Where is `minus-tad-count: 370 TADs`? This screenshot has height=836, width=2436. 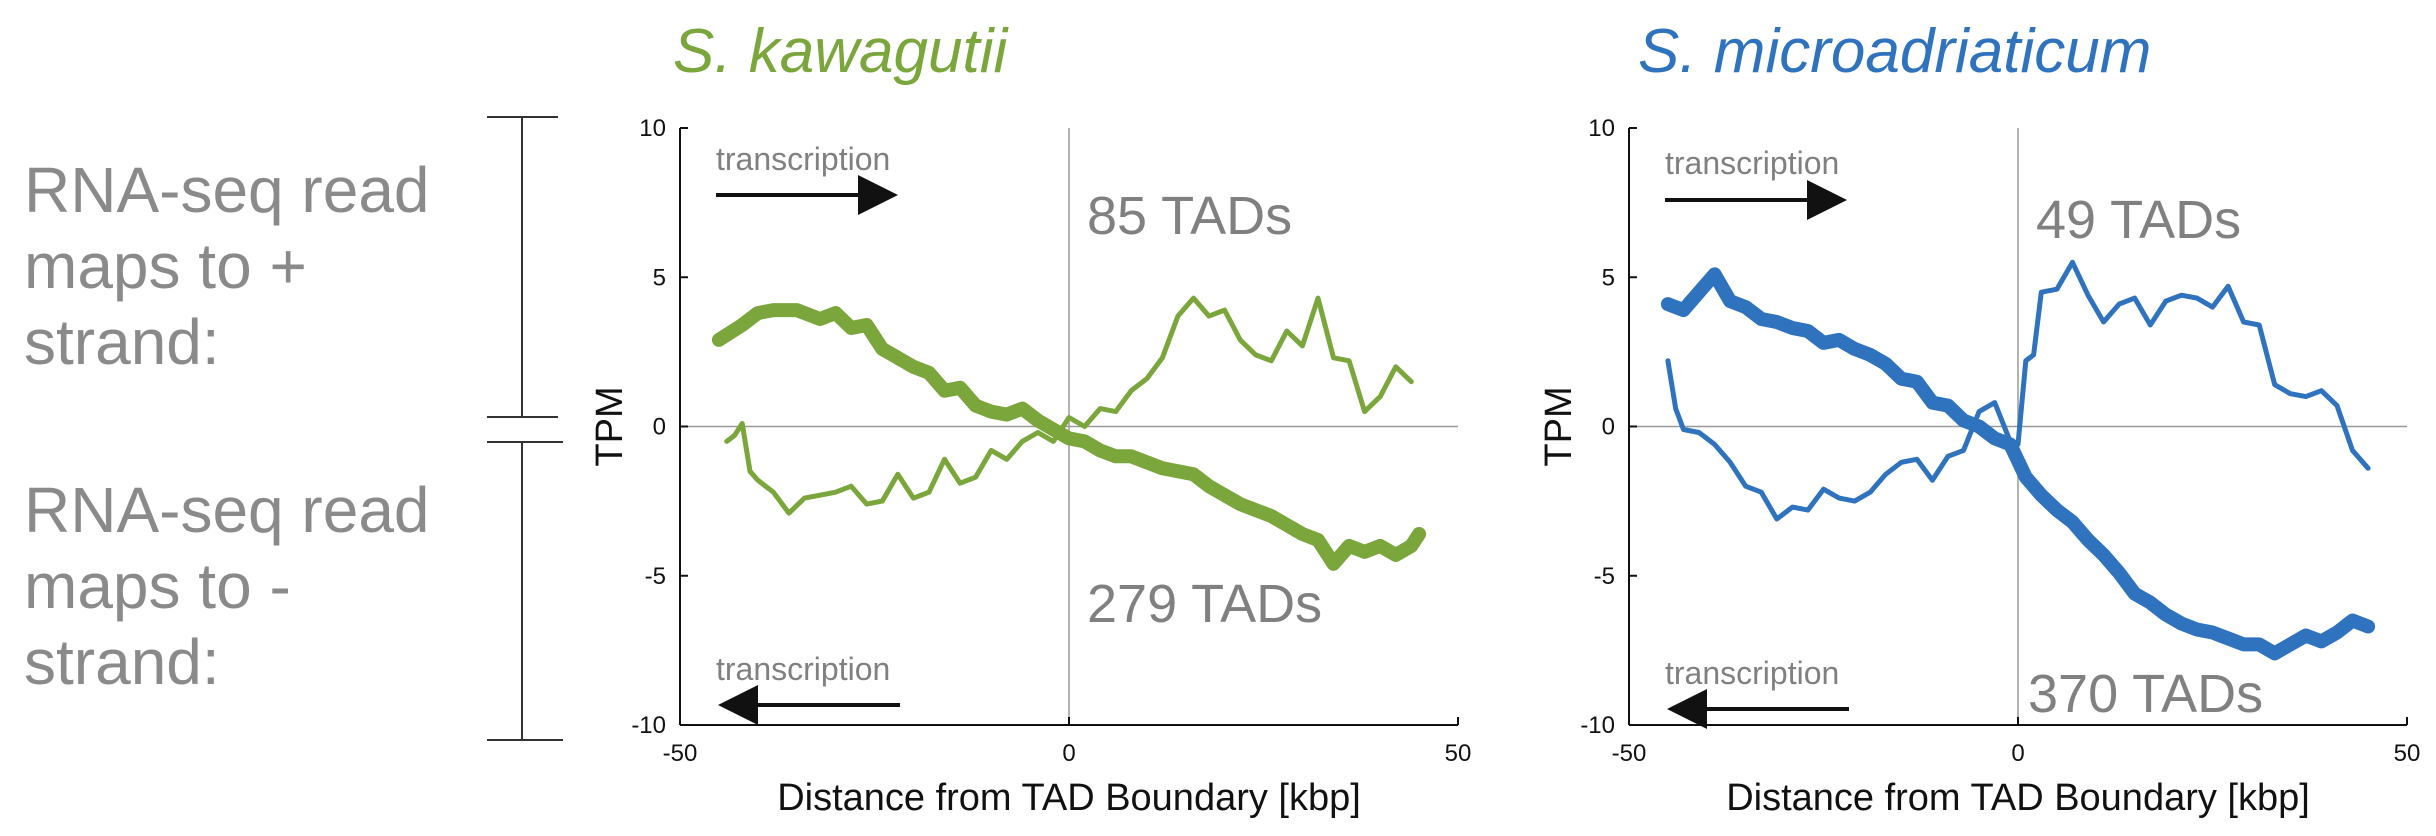
minus-tad-count: 370 TADs is located at coordinates (2145, 694).